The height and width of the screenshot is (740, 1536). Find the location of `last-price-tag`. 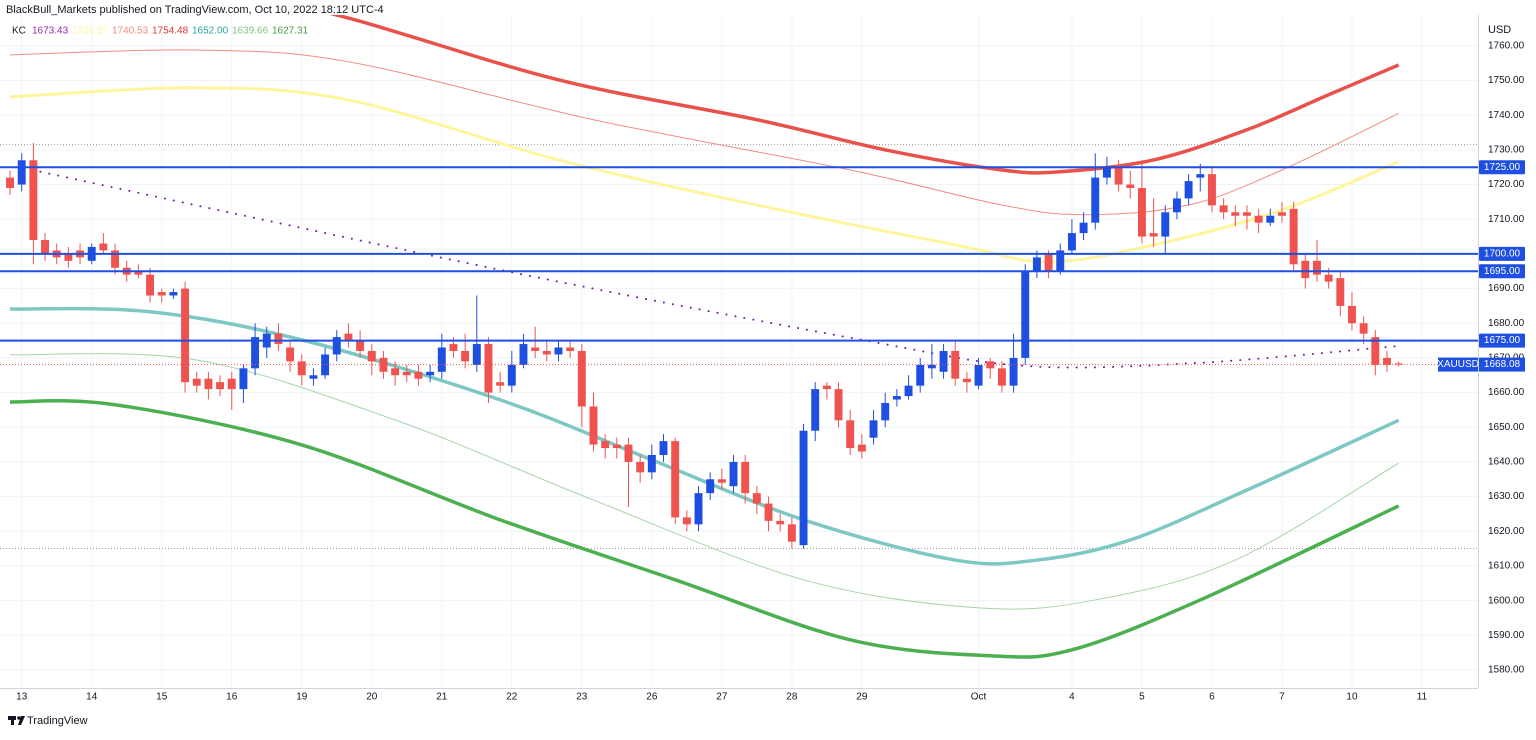

last-price-tag is located at coordinates (1502, 364).